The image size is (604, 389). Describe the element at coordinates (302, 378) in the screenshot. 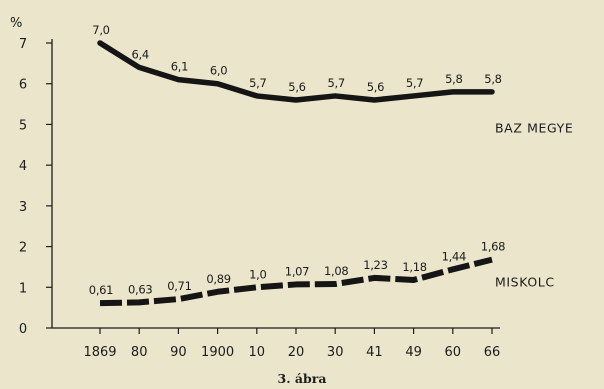

I see `figure-caption: 3. ábra` at that location.